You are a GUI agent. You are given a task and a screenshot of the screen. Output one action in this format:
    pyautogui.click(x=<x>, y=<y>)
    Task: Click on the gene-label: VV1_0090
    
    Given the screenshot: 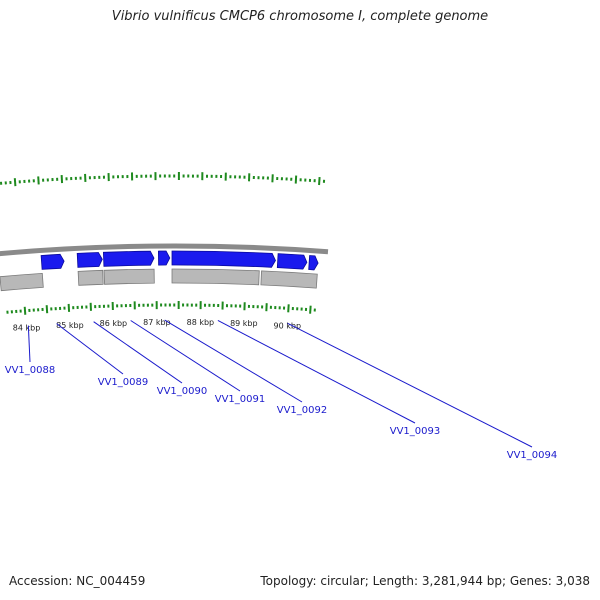 What is the action you would take?
    pyautogui.click(x=182, y=391)
    